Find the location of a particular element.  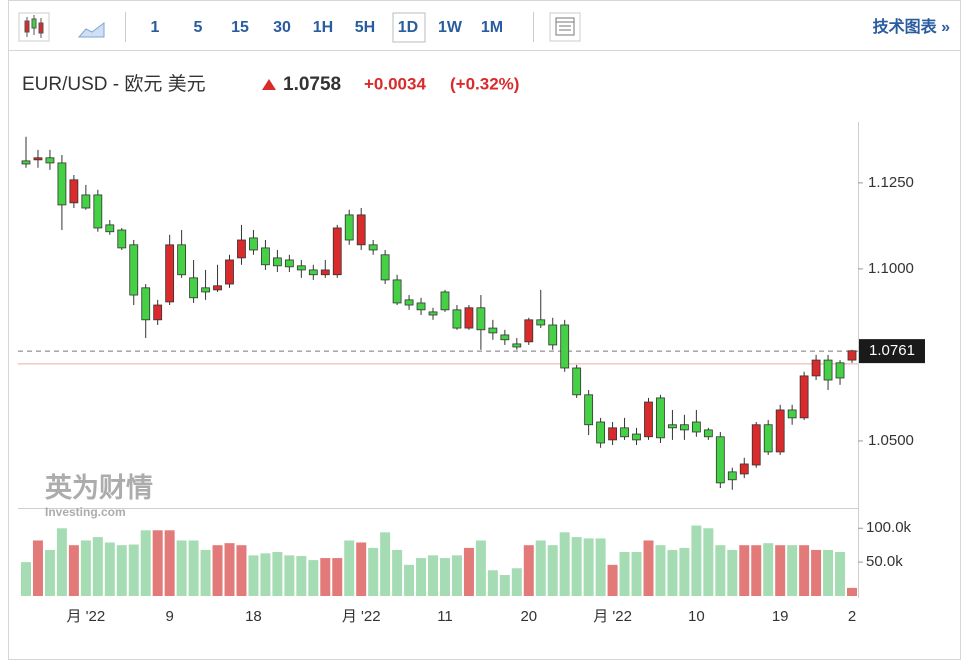

instrument-title: EUR/USD - 欧元 美元 is located at coordinates (114, 84).